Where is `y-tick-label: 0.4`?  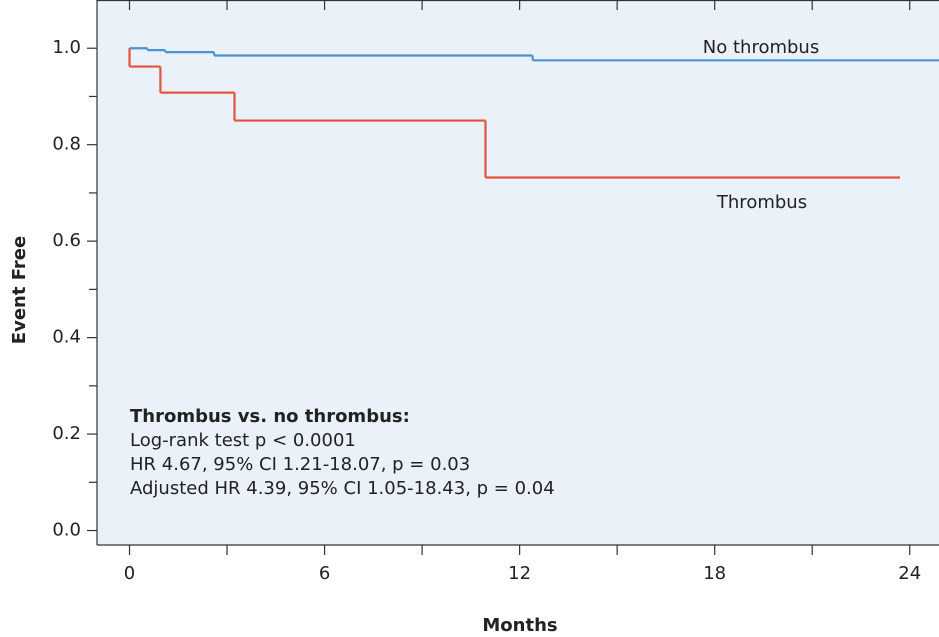 y-tick-label: 0.4 is located at coordinates (66, 337).